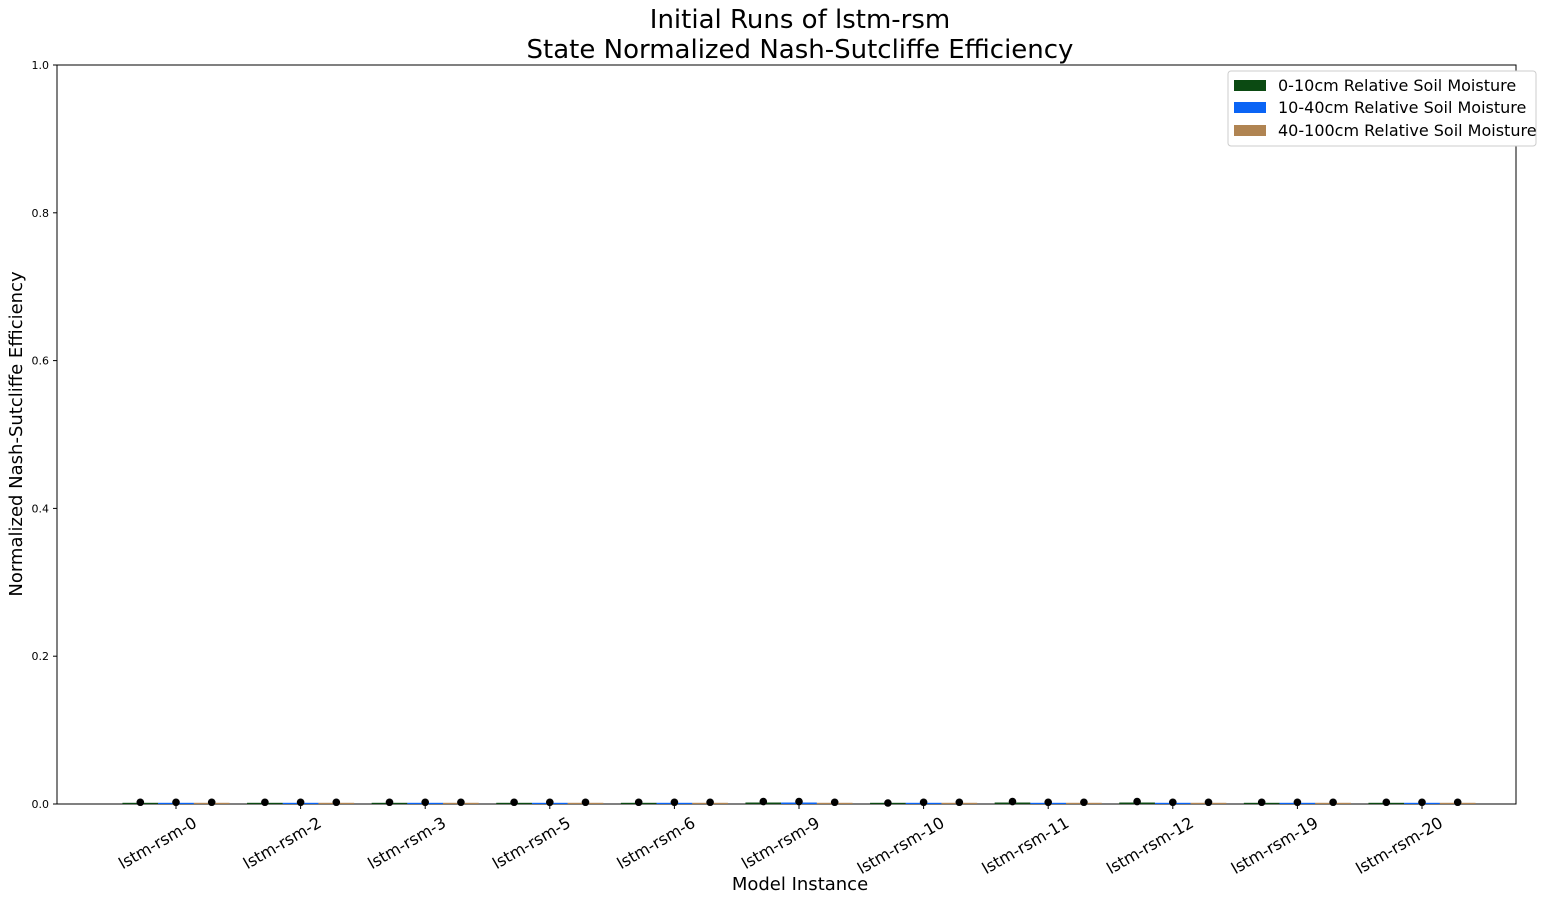 Image resolution: width=1551 pixels, height=902 pixels. Describe the element at coordinates (41, 656) in the screenshot. I see `y-tick-label: 0.2` at that location.